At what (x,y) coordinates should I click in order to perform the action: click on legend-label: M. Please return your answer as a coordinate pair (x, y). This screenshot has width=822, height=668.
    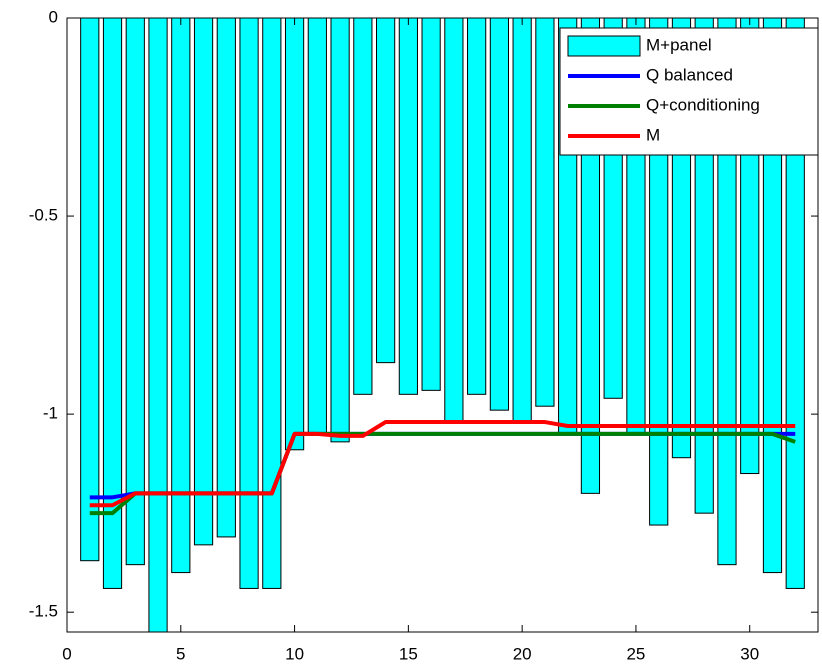
    Looking at the image, I should click on (653, 134).